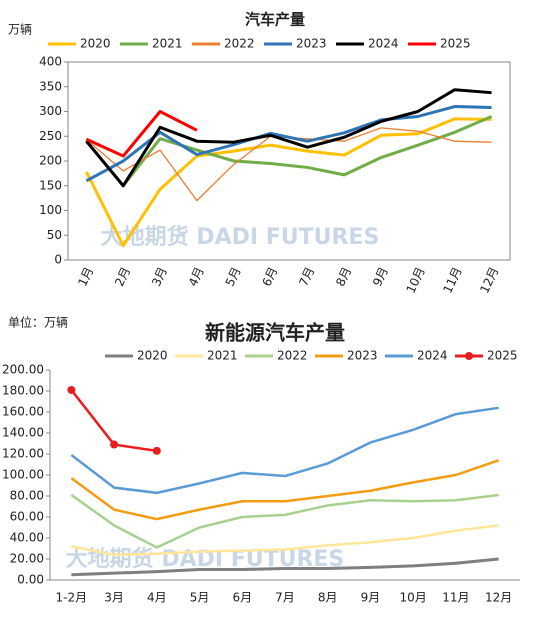  What do you see at coordinates (50, 210) in the screenshot?
I see `y-tick-label: 100` at bounding box center [50, 210].